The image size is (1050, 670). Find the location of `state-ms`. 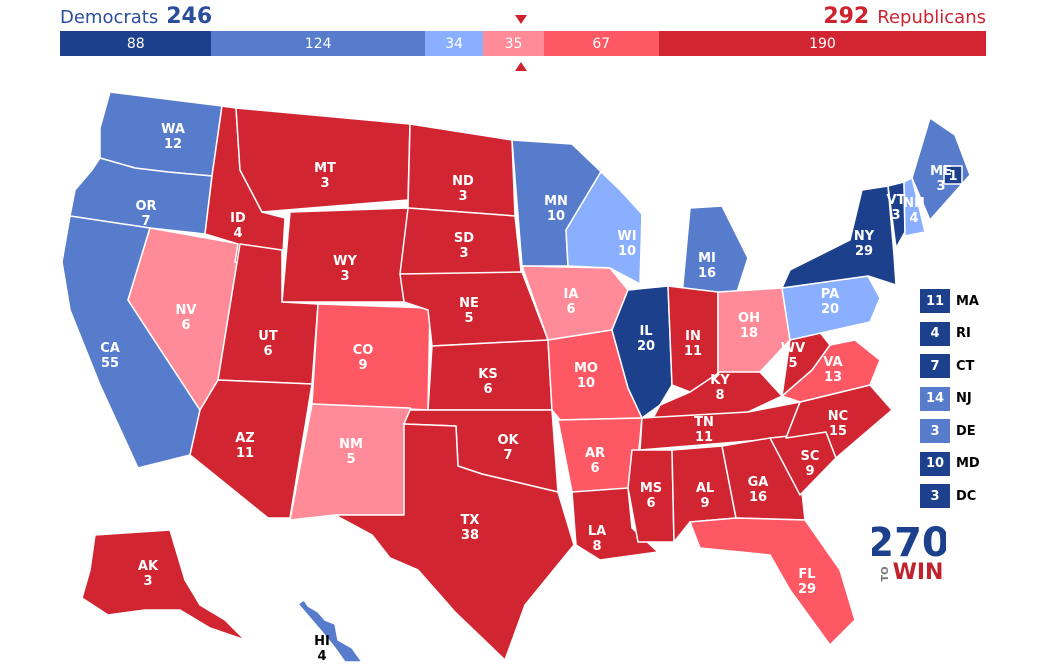

state-ms is located at coordinates (651, 496).